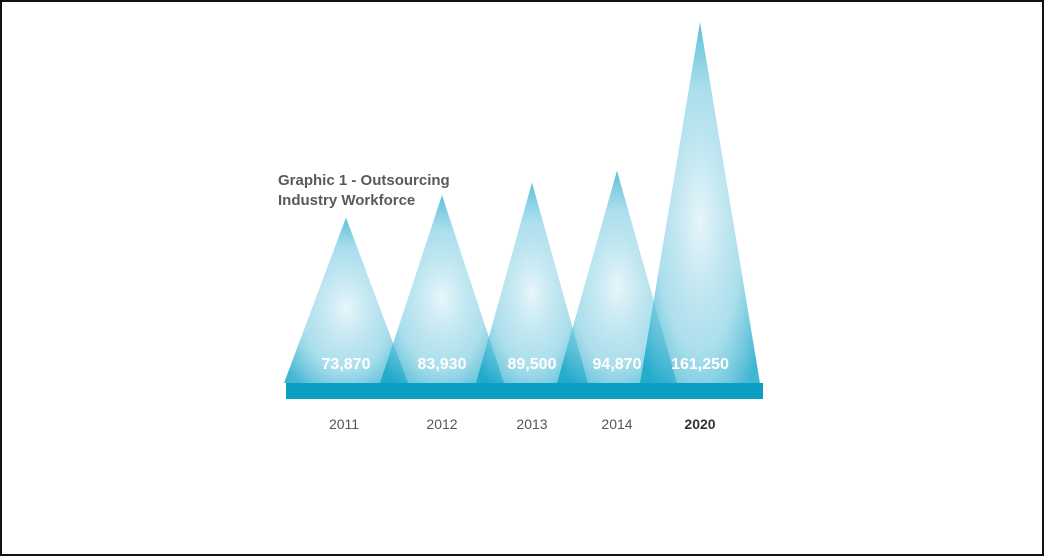  I want to click on baseline-bar, so click(524, 391).